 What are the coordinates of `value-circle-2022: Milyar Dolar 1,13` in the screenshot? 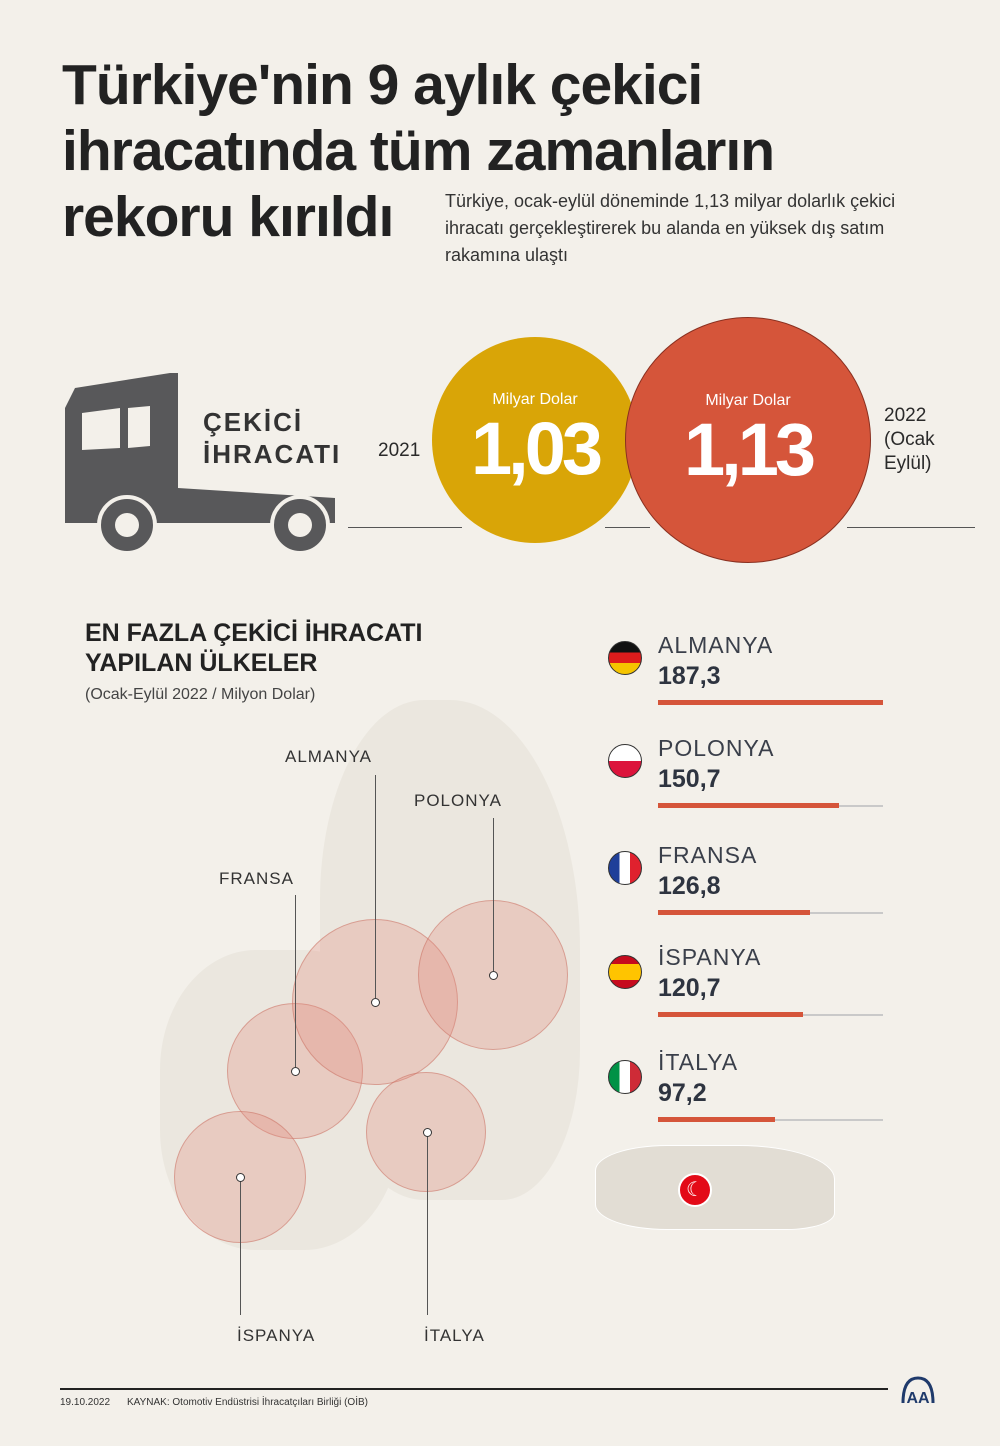 It's located at (748, 440).